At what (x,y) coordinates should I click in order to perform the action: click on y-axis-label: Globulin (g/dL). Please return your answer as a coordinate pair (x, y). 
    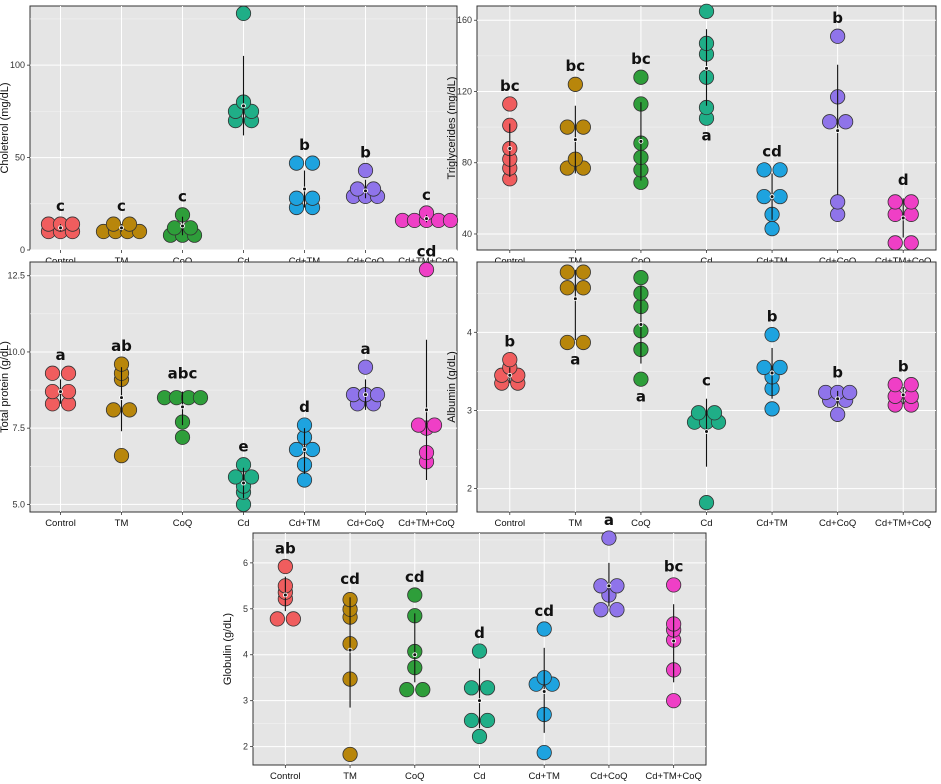
    Looking at the image, I should click on (228, 649).